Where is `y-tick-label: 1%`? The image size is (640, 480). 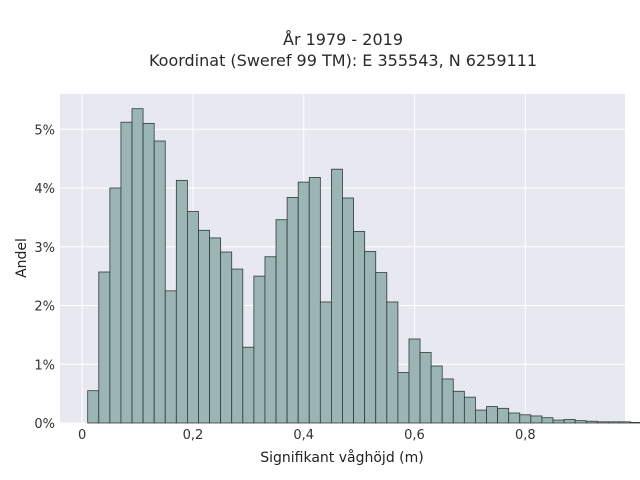
y-tick-label: 1% is located at coordinates (44, 365).